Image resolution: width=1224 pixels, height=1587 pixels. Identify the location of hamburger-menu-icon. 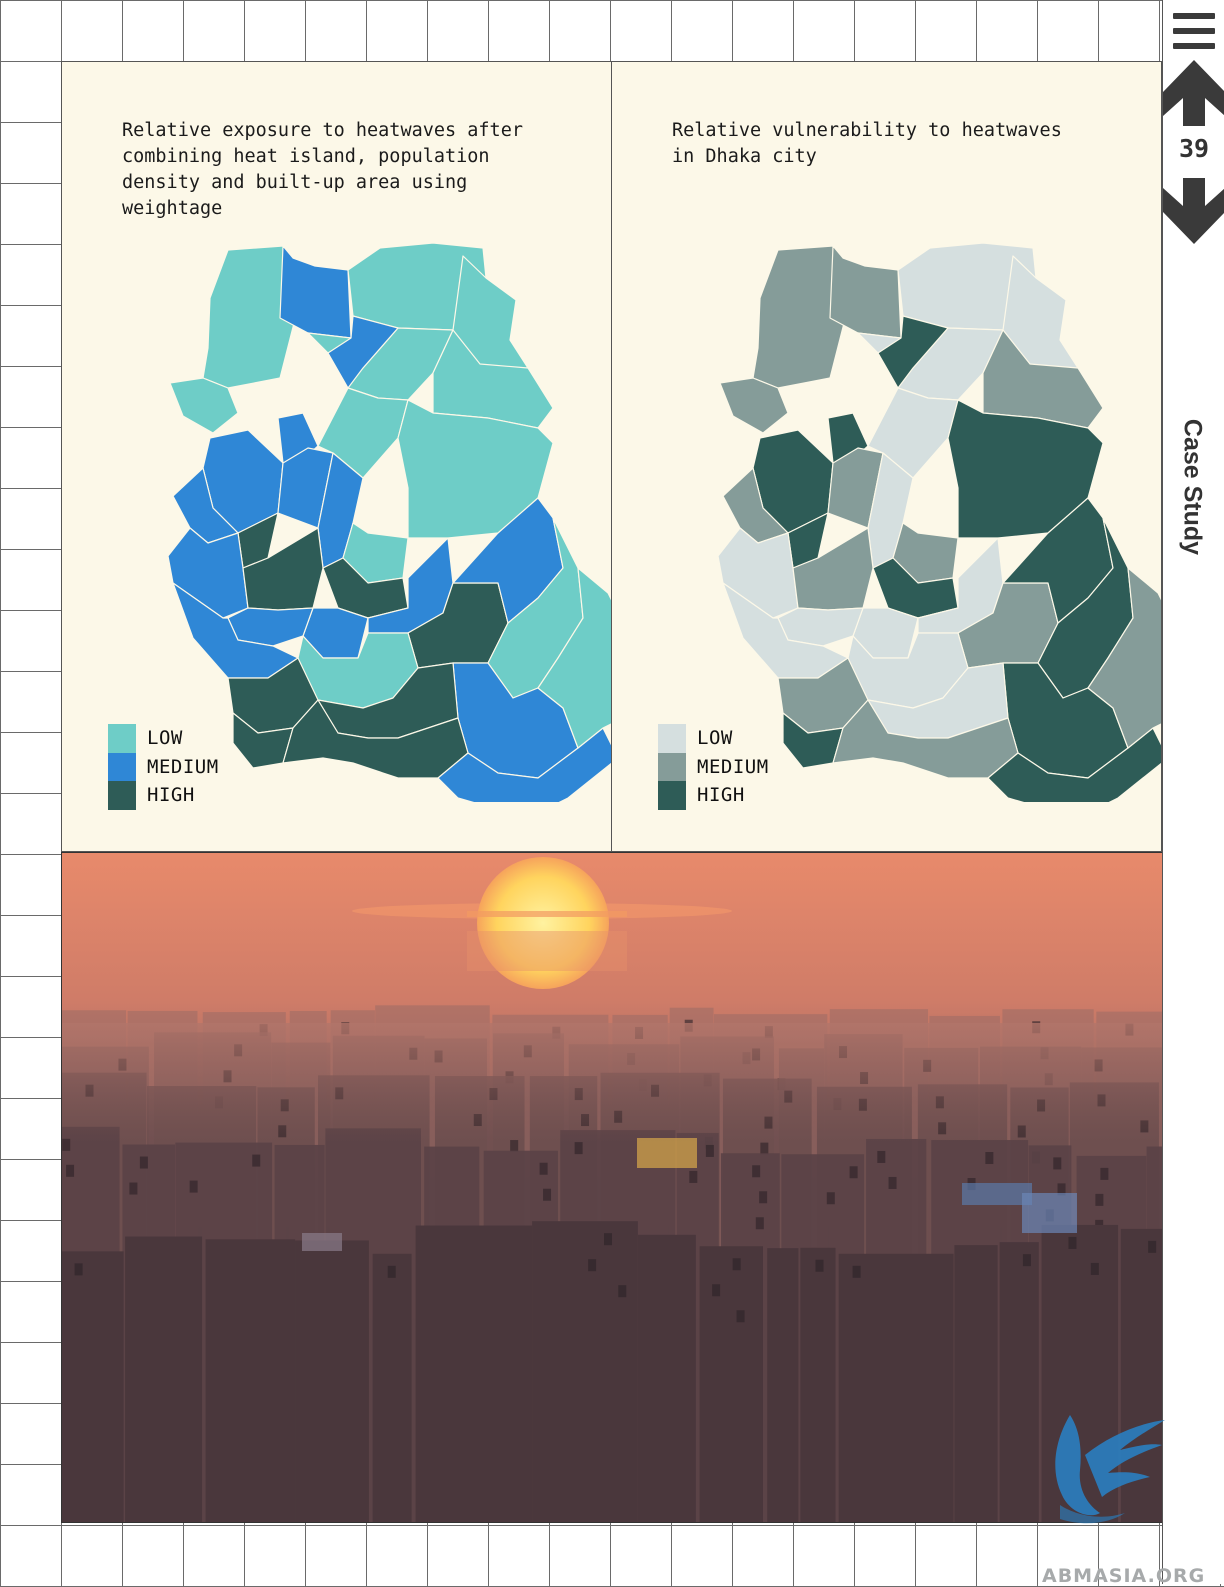
(1194, 31).